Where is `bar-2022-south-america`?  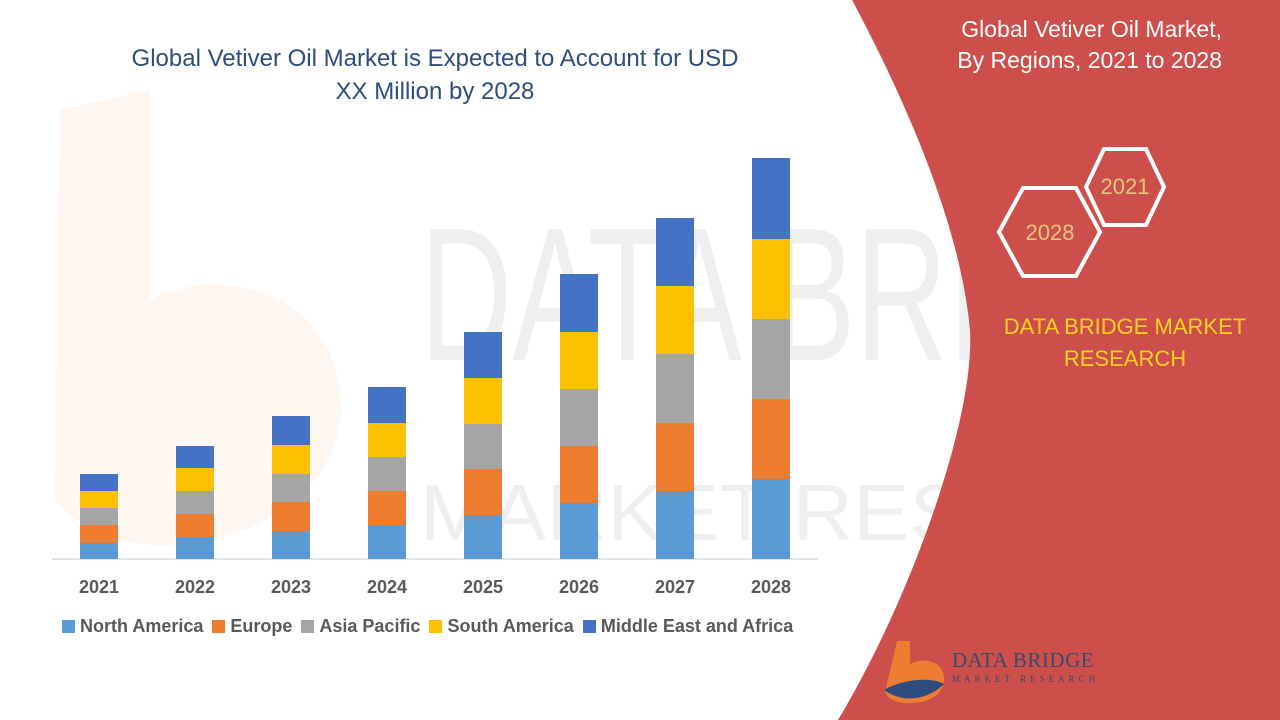
bar-2022-south-america is located at coordinates (195, 479).